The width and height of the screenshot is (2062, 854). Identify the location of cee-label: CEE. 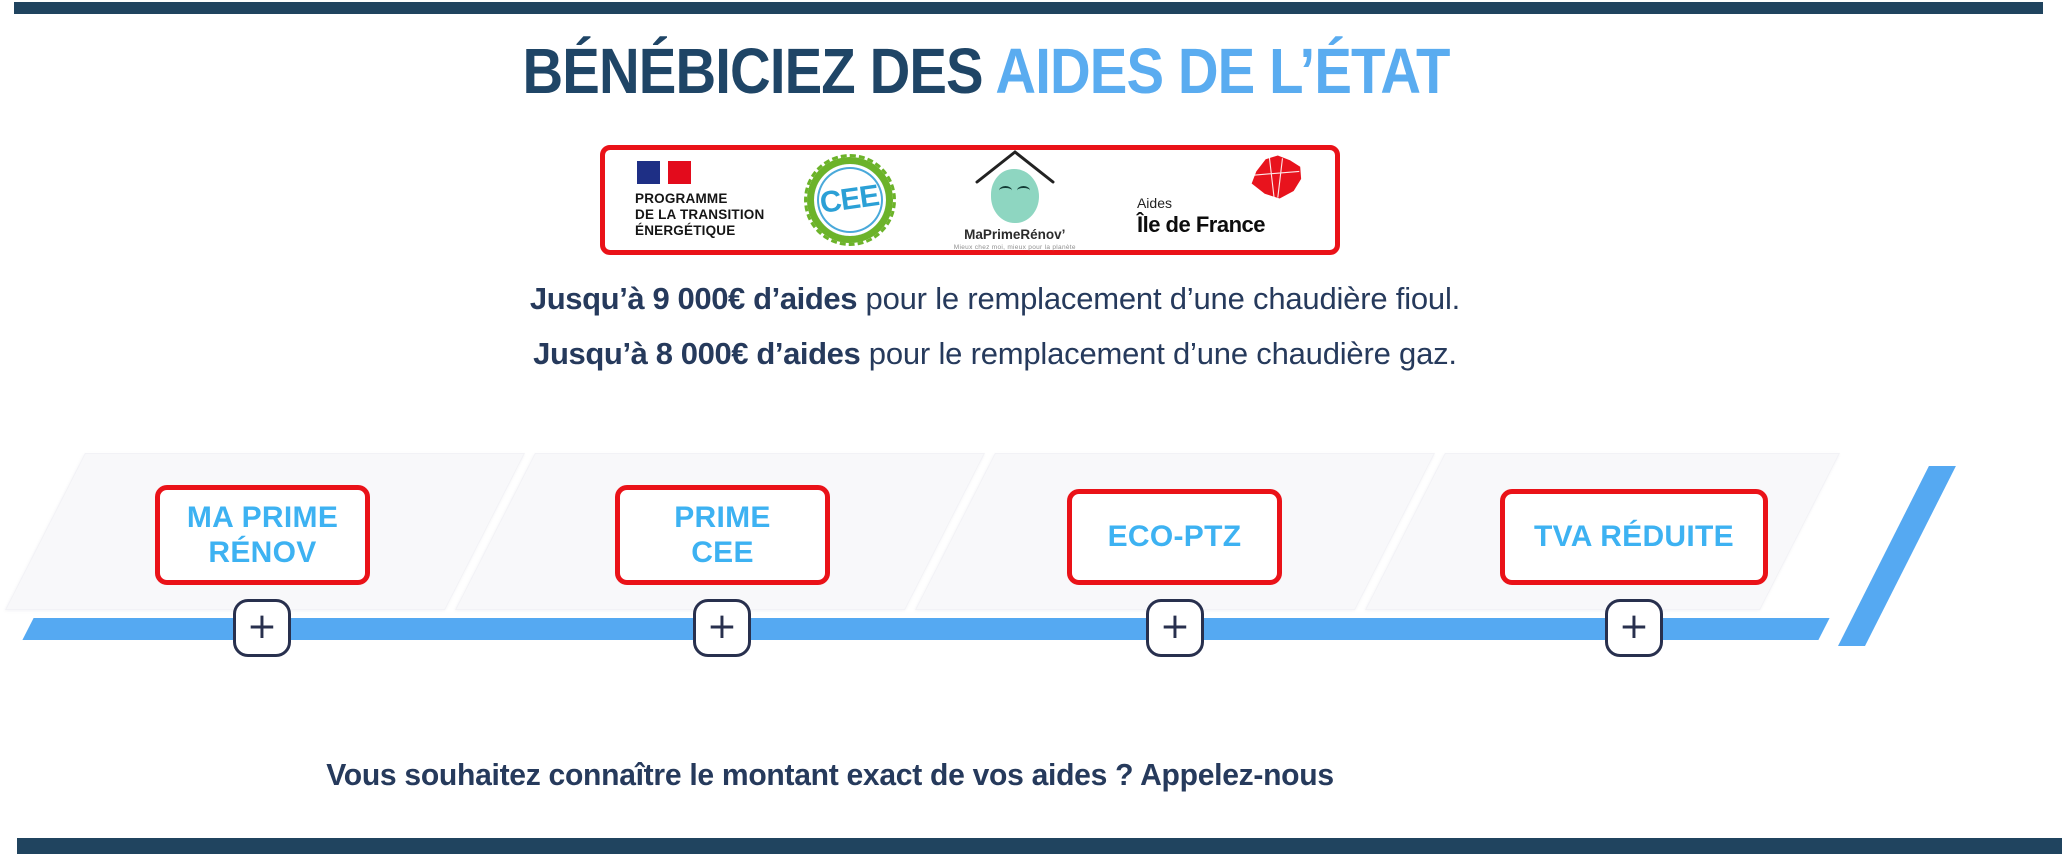
(849, 199).